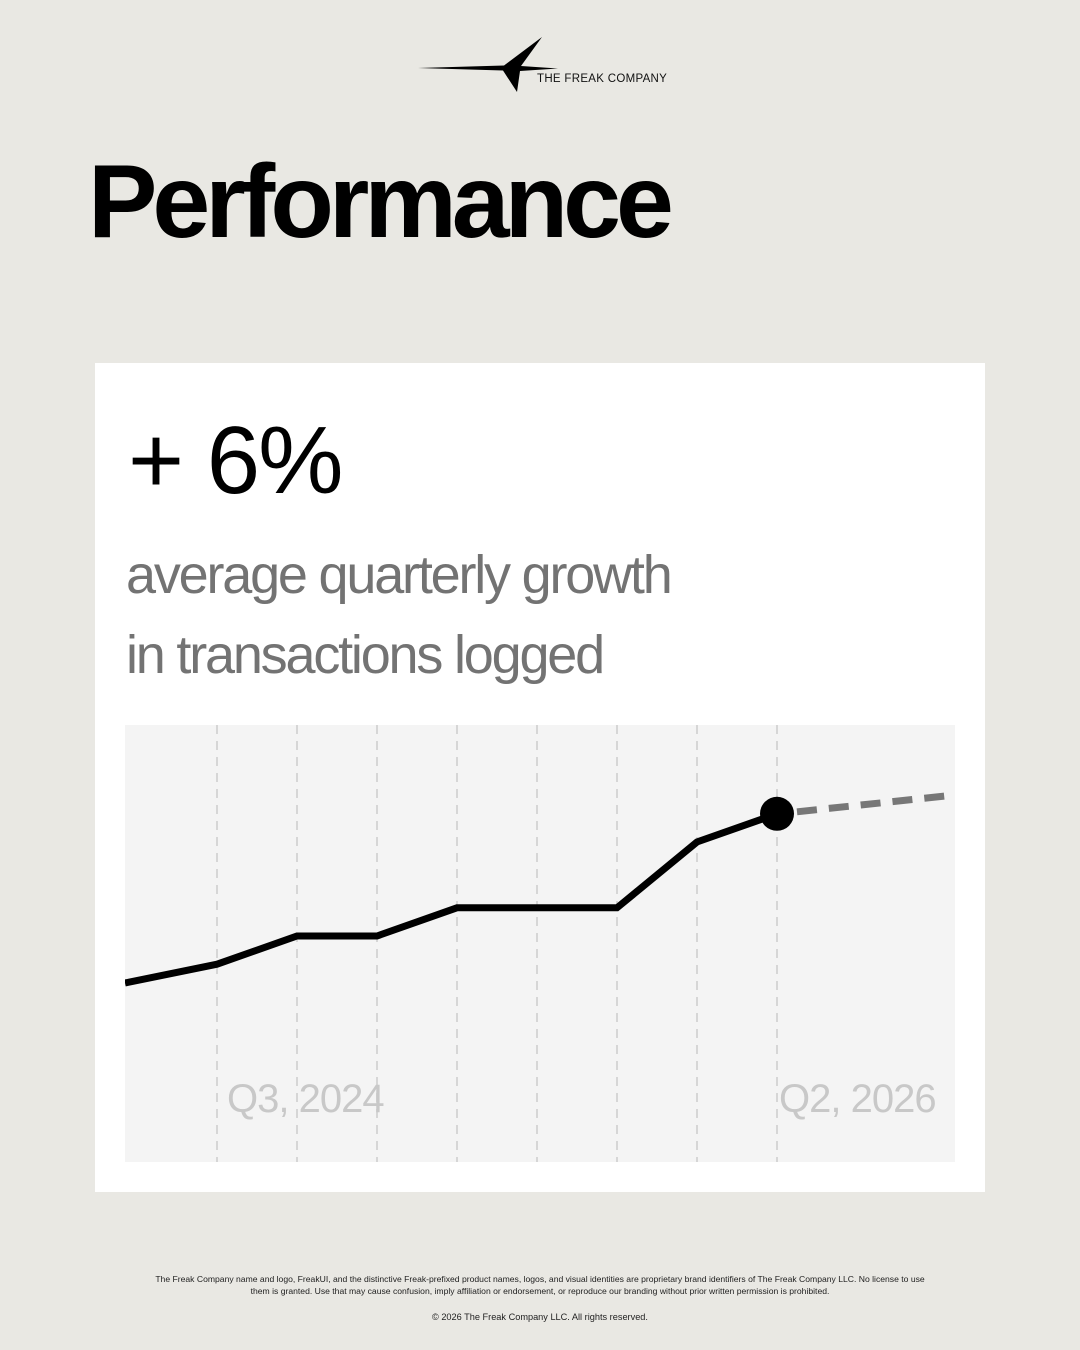 This screenshot has height=1350, width=1080. I want to click on subtitle-line: average quarterly growth, so click(399, 575).